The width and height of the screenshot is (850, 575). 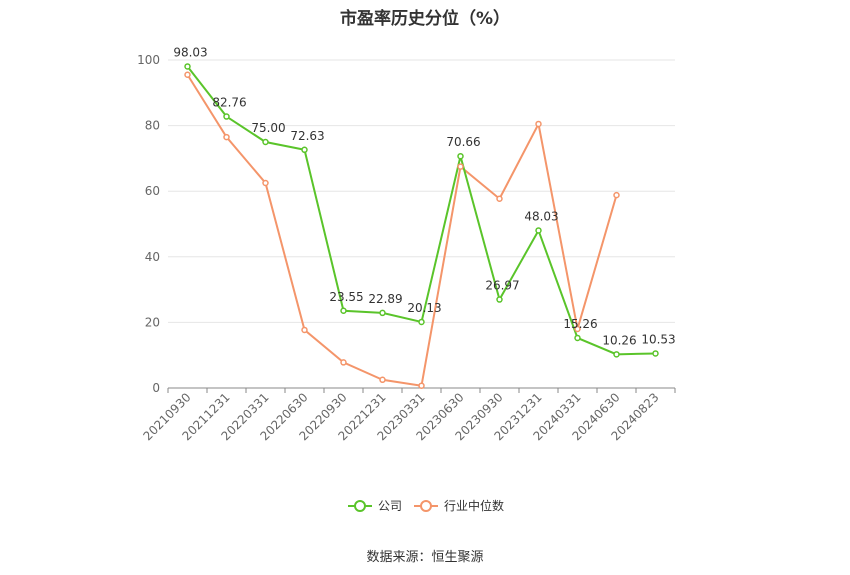 What do you see at coordinates (148, 60) in the screenshot?
I see `y-tick-label: 100` at bounding box center [148, 60].